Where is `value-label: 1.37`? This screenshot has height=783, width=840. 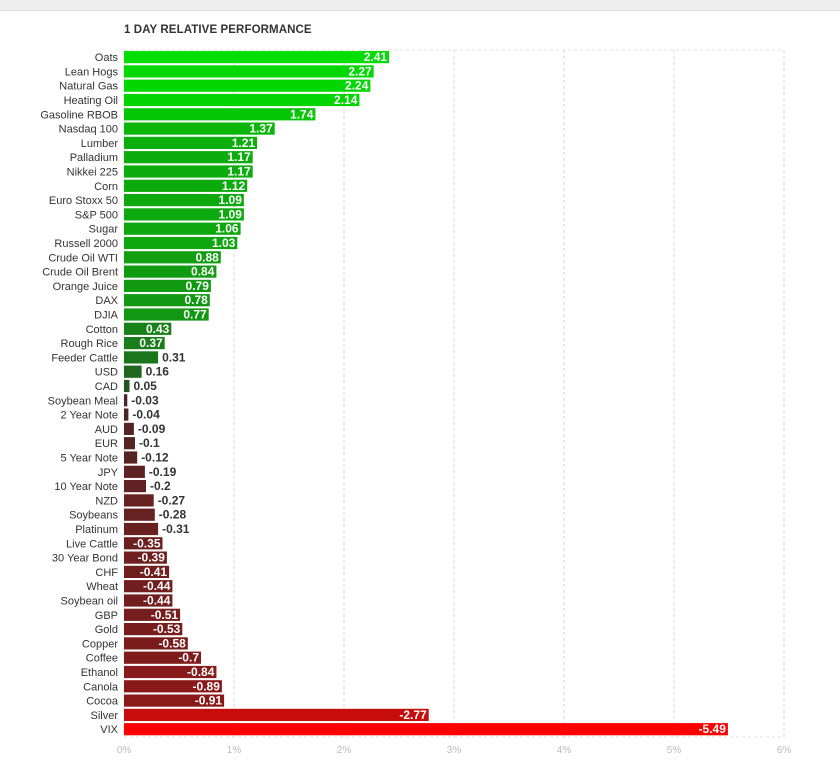 value-label: 1.37 is located at coordinates (261, 129).